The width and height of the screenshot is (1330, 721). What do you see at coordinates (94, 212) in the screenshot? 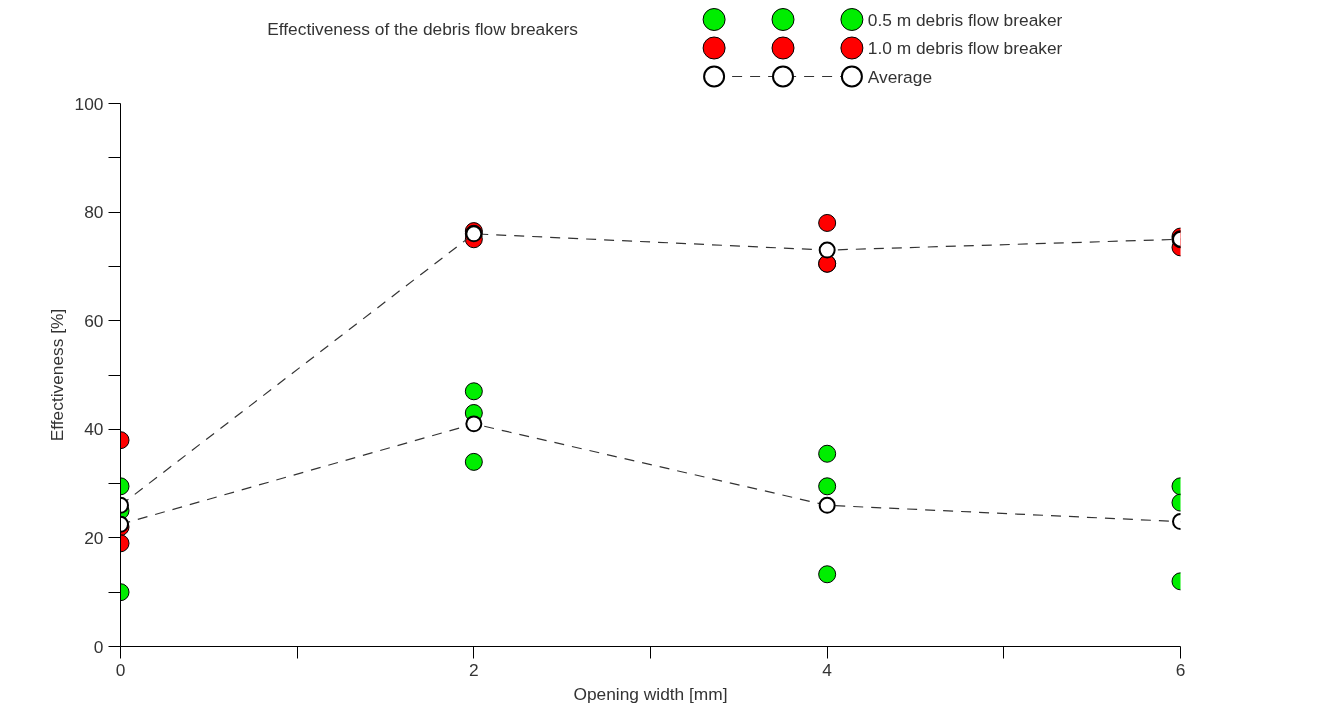
I see `y-tick-label: 80` at bounding box center [94, 212].